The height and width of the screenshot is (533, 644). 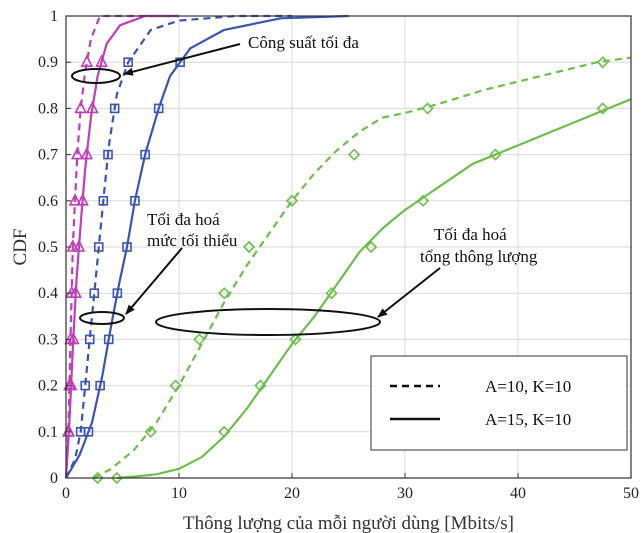 I want to click on y-tick-label: 0.4, so click(x=48, y=293).